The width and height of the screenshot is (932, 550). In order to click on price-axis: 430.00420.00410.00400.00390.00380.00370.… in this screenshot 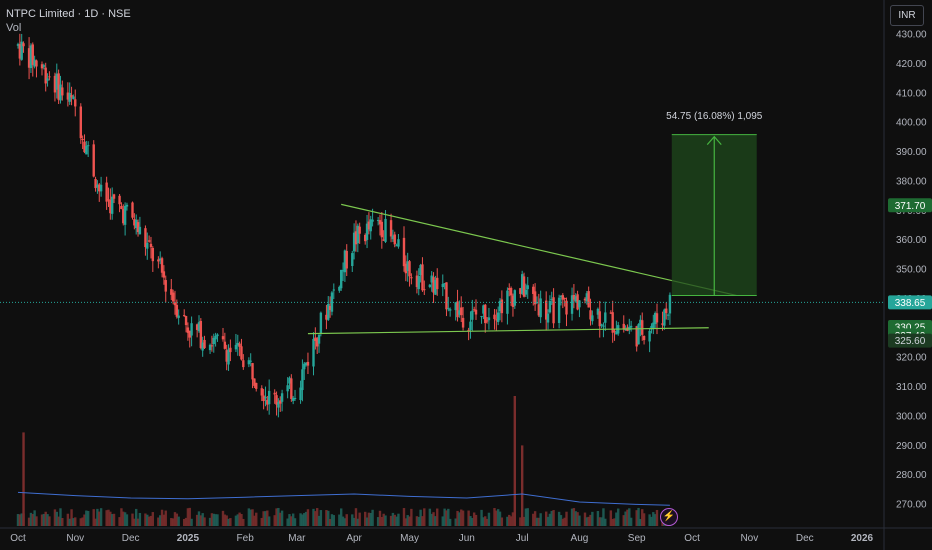, I will do `click(907, 275)`.